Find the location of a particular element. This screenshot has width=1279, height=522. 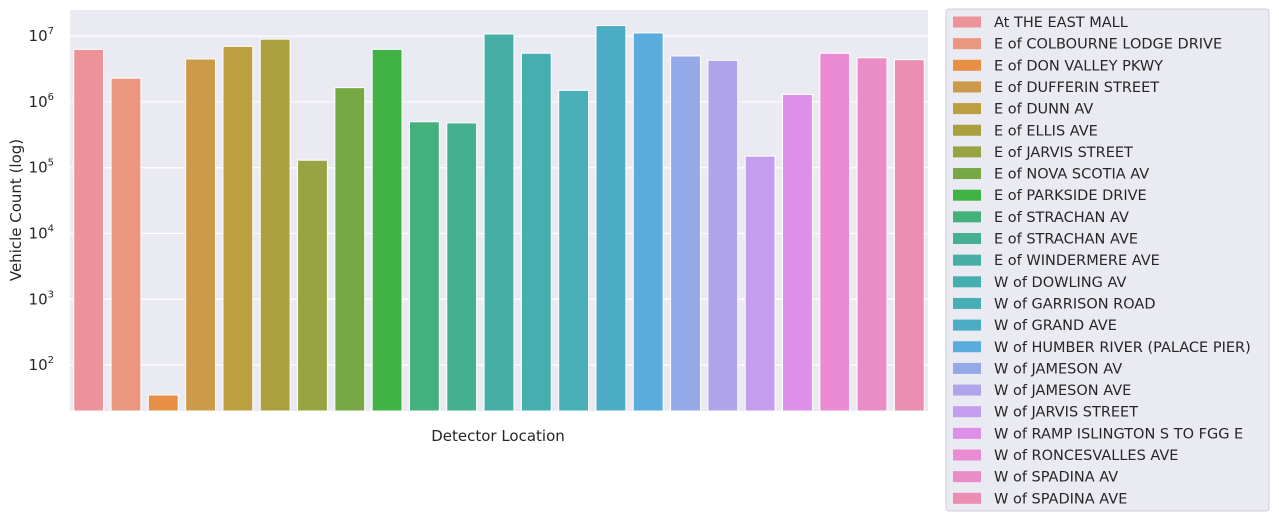

legend-label: E of DUFFERIN STREET is located at coordinates (1076, 88).